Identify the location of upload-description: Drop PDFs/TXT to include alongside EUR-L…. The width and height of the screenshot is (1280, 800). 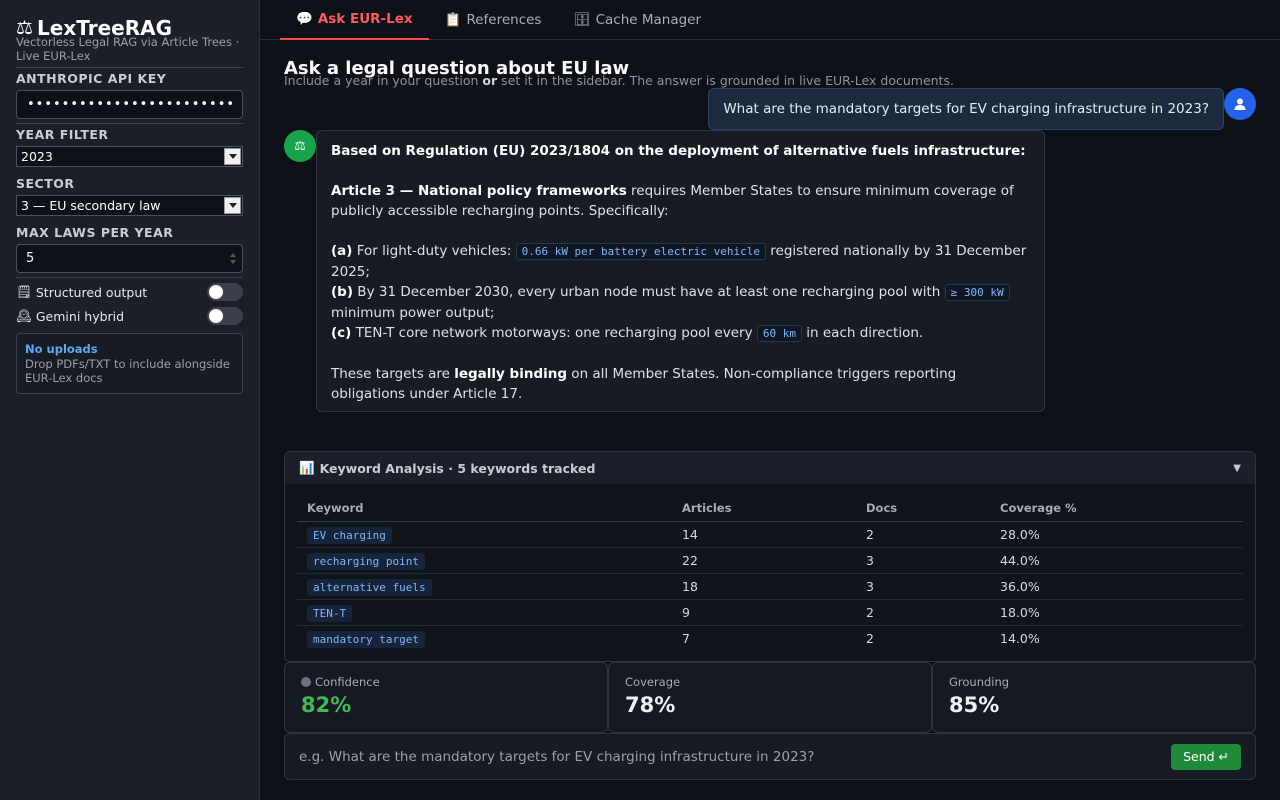
(127, 371).